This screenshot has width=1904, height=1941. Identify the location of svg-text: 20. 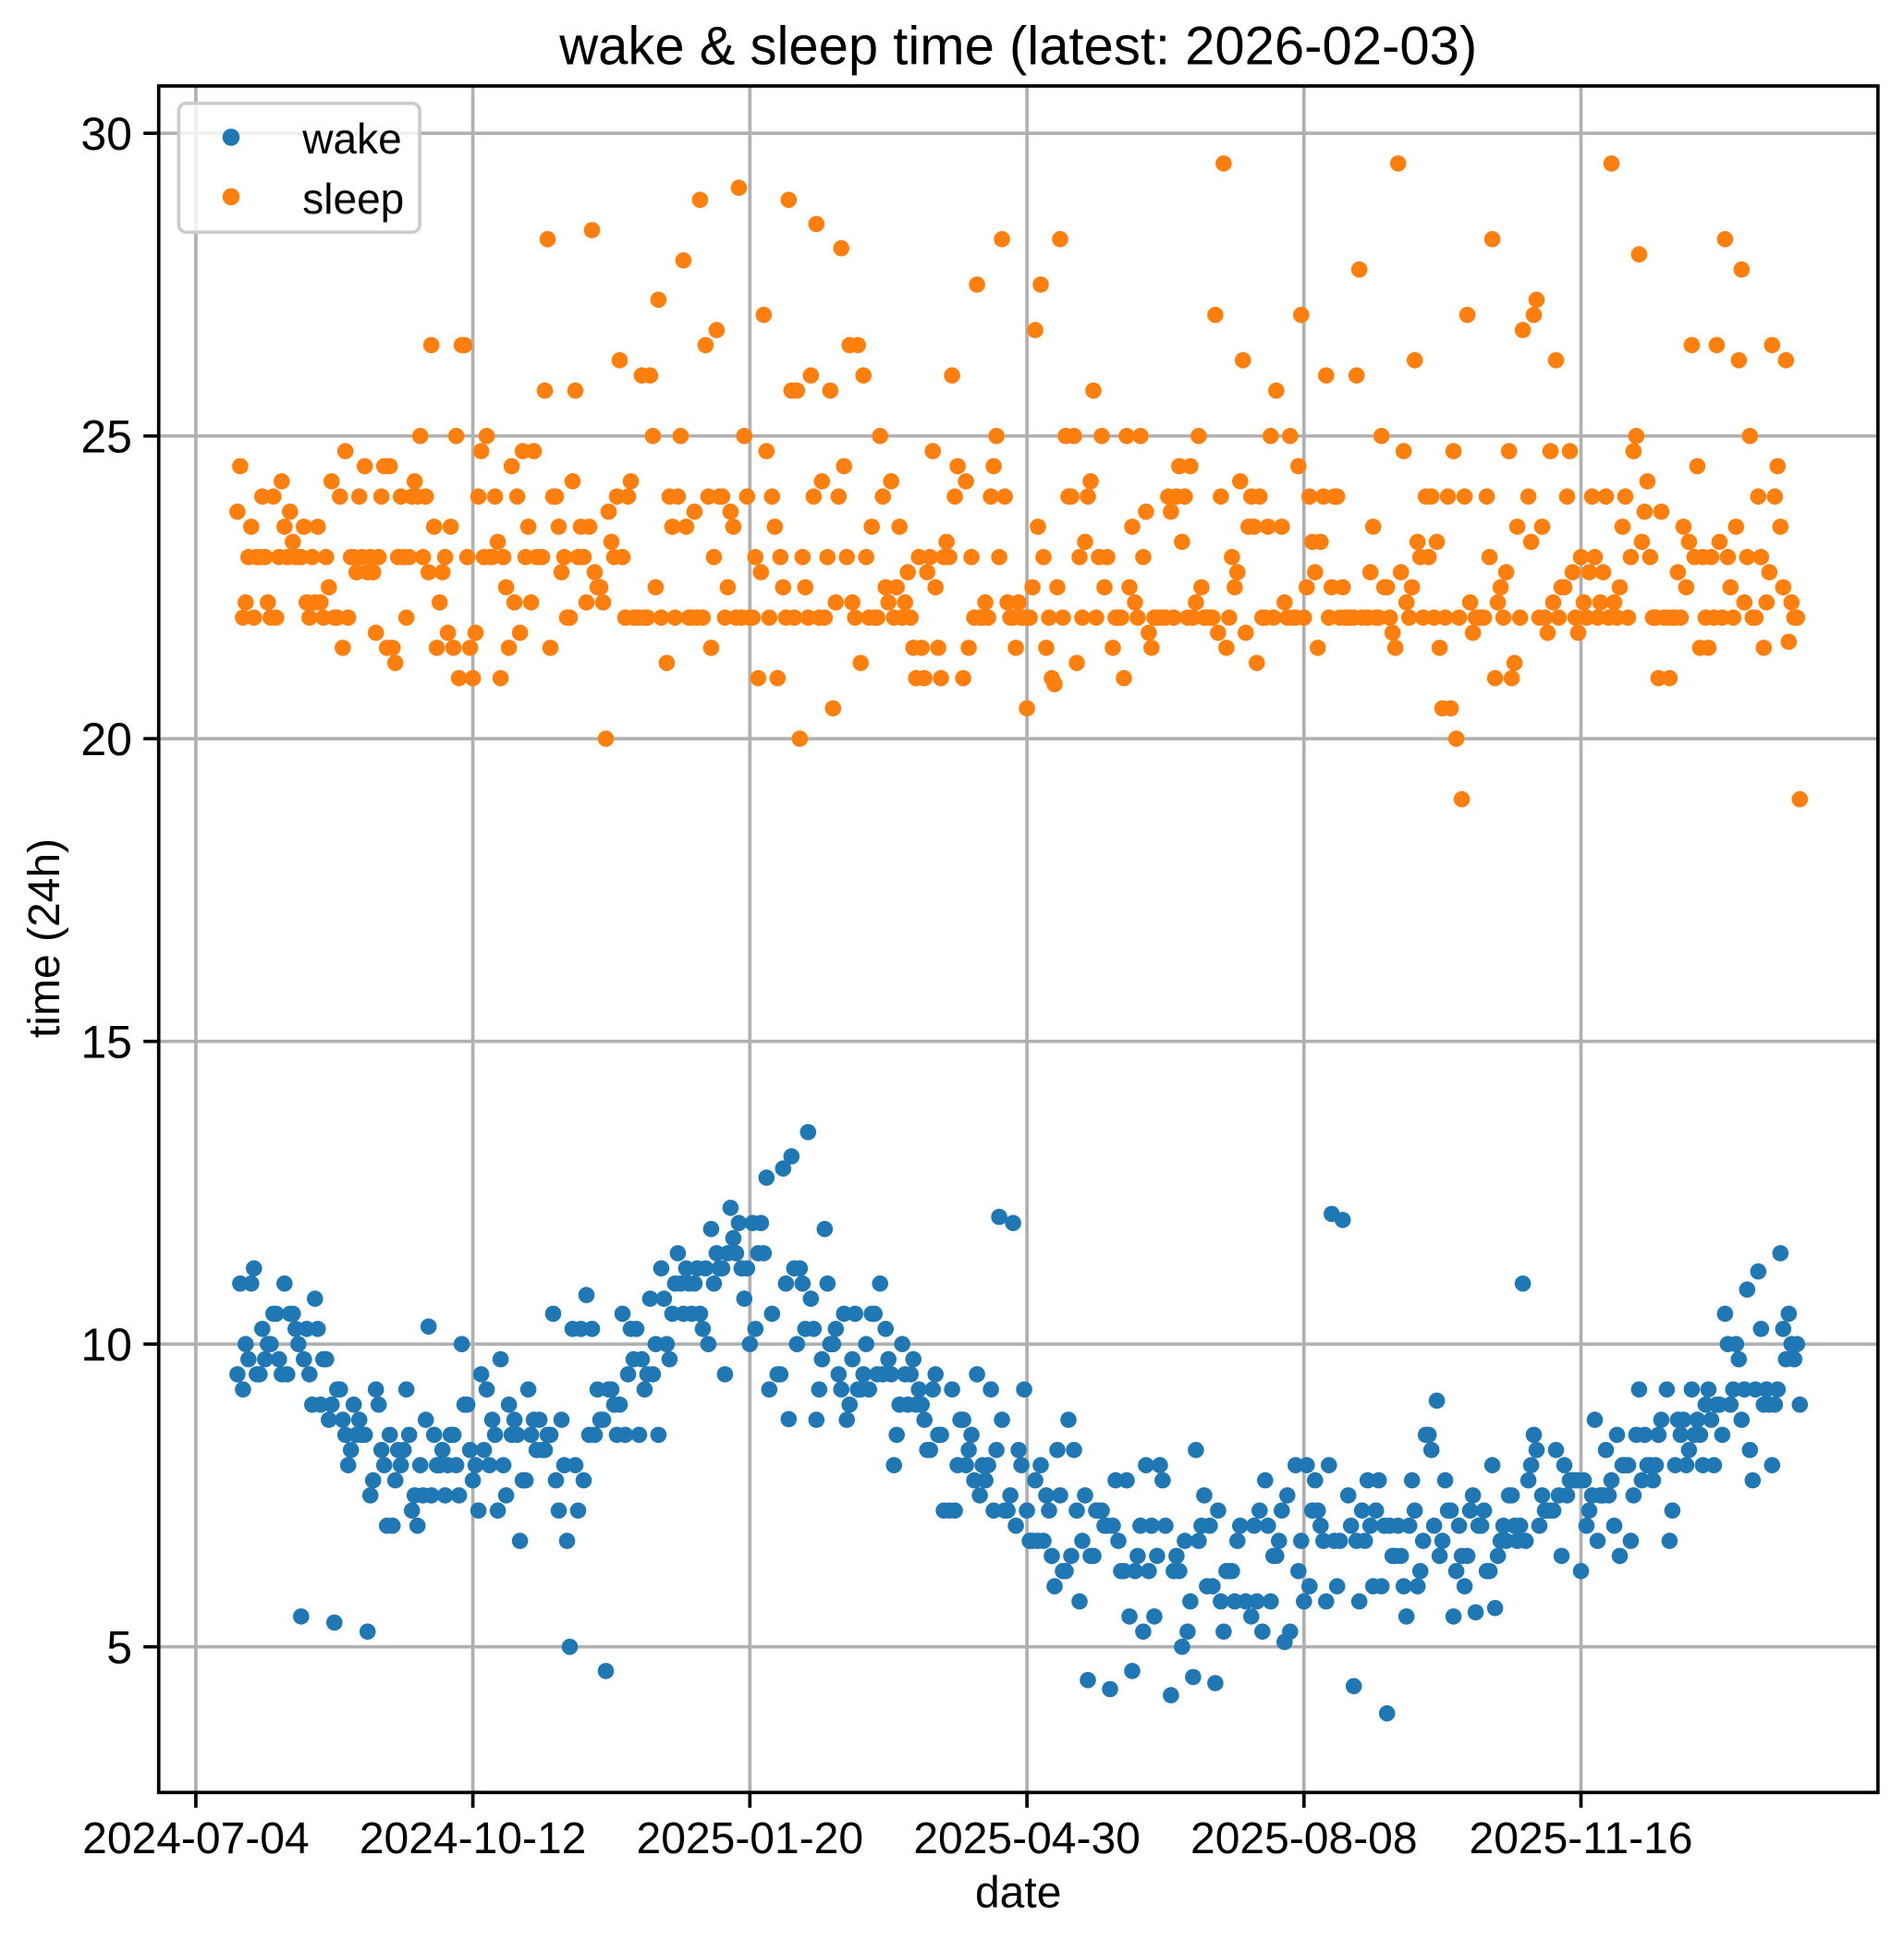
(106, 739).